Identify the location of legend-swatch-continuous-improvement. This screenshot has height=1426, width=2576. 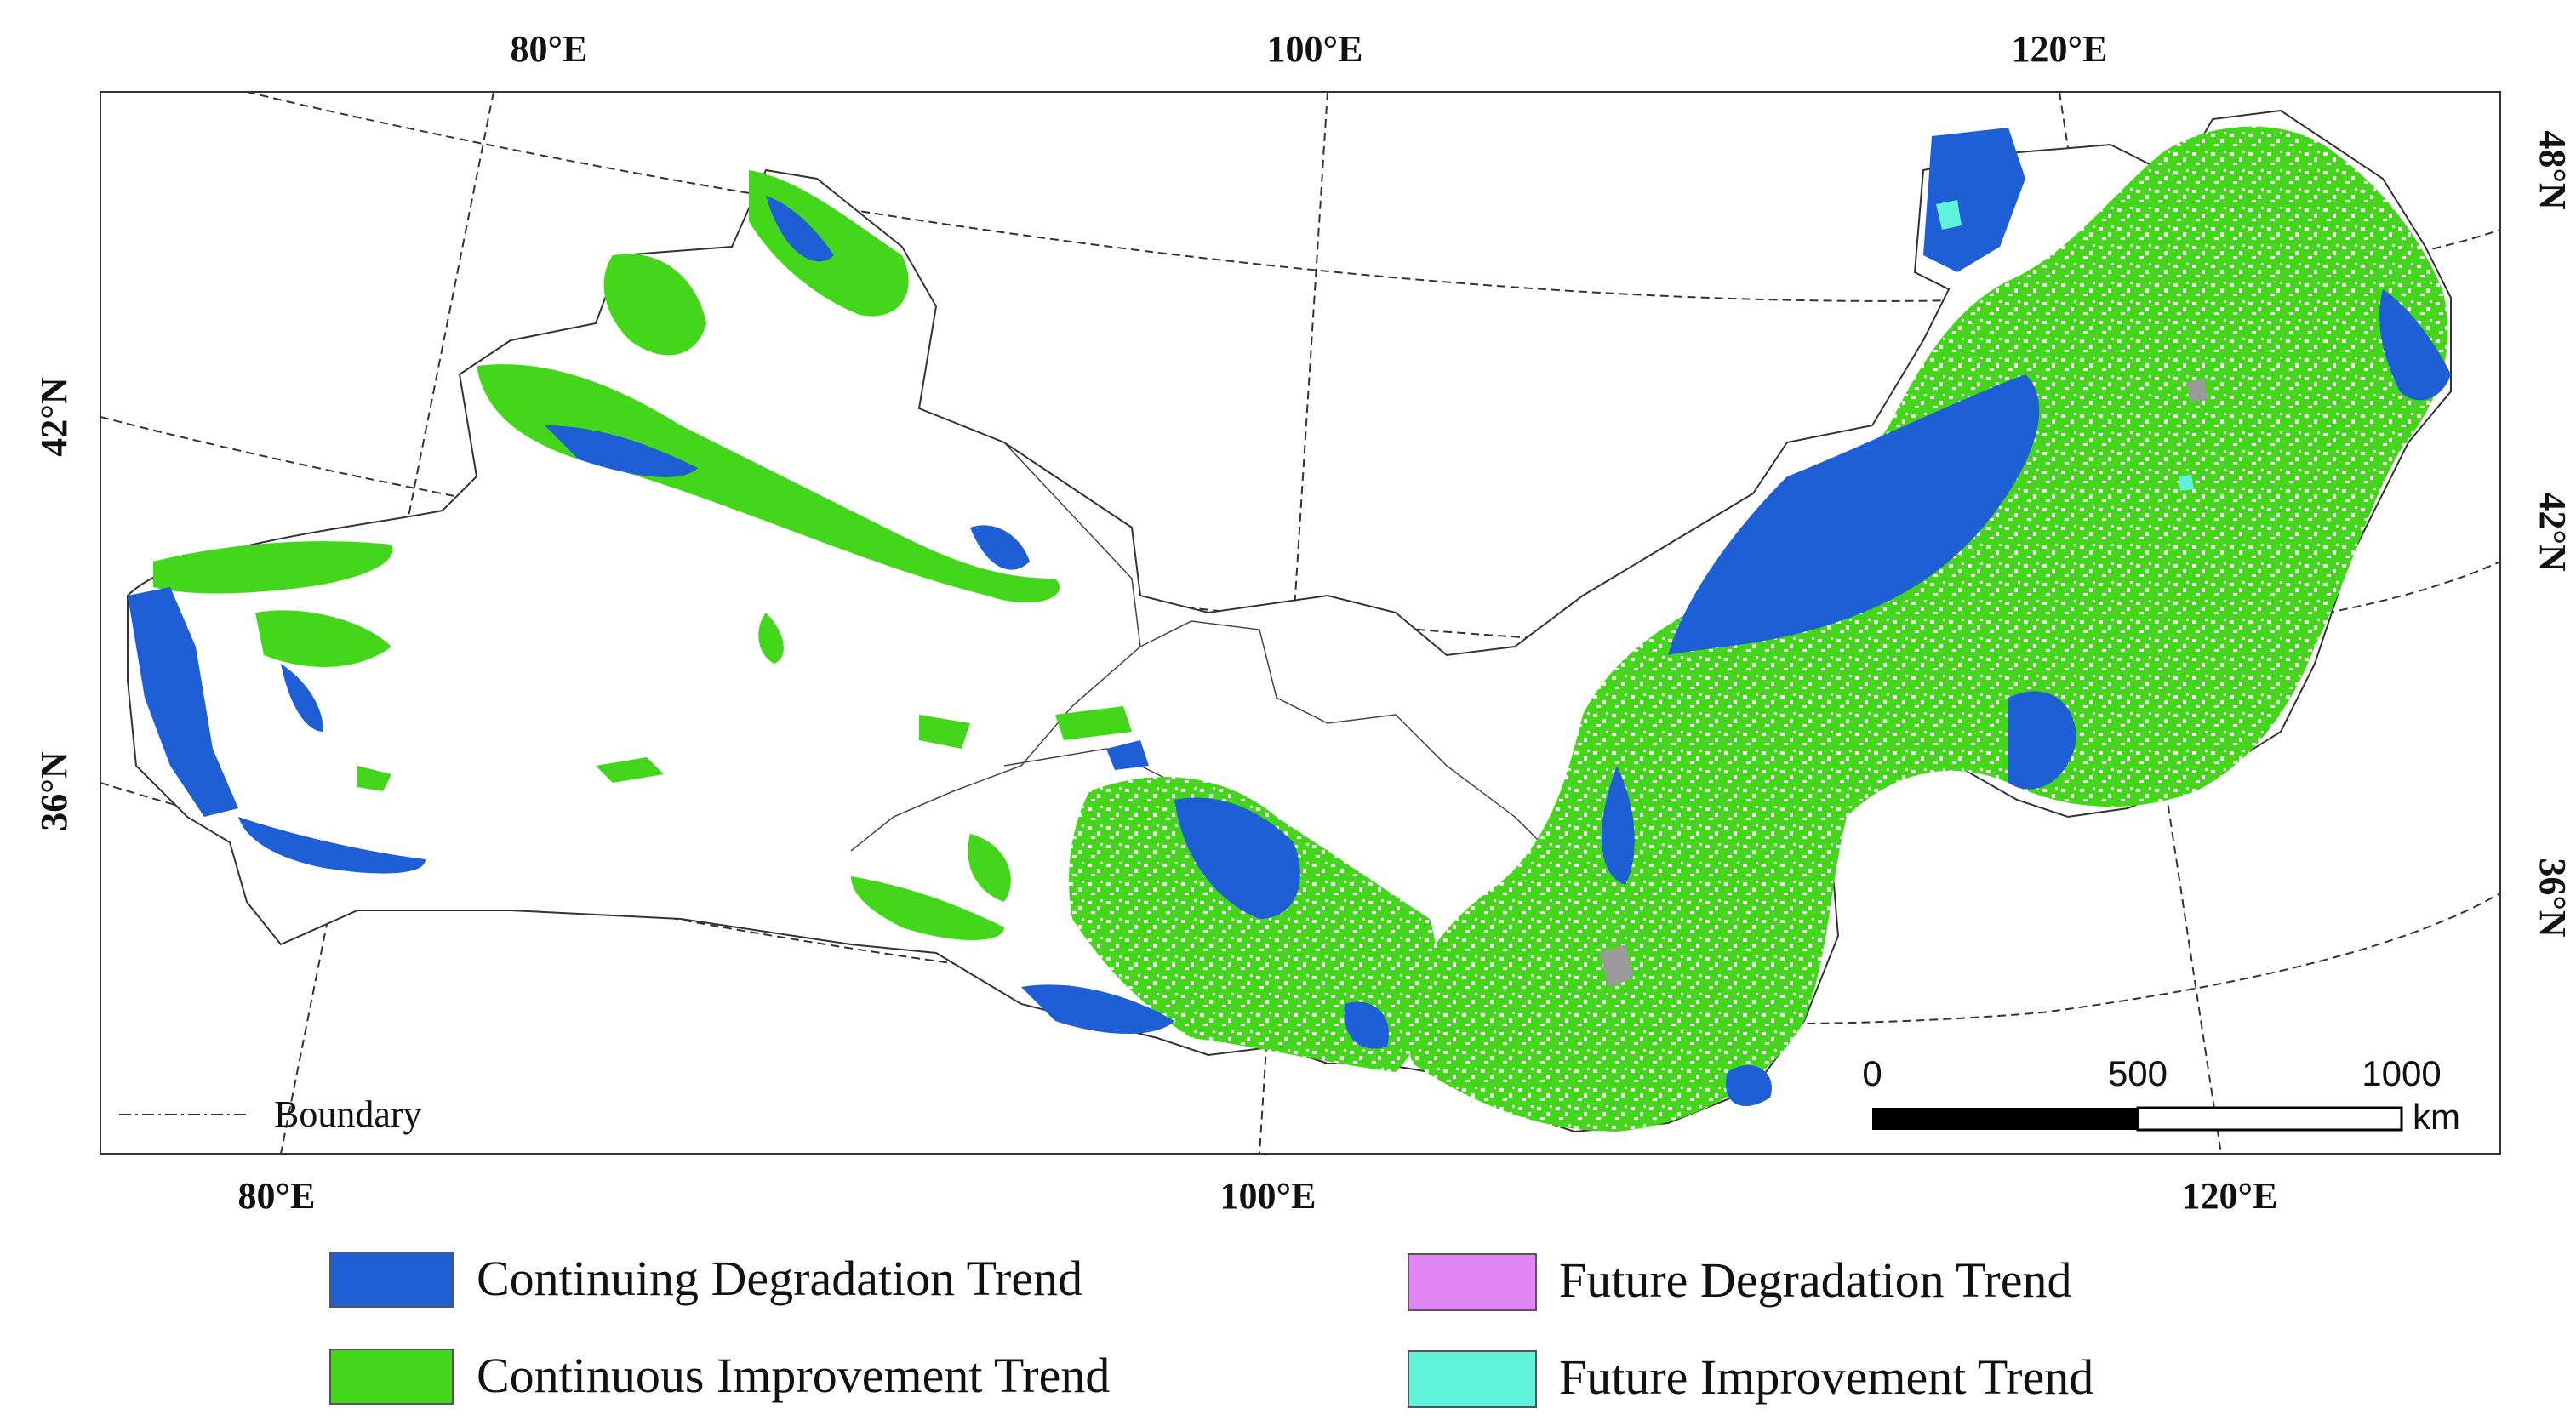
(391, 1377).